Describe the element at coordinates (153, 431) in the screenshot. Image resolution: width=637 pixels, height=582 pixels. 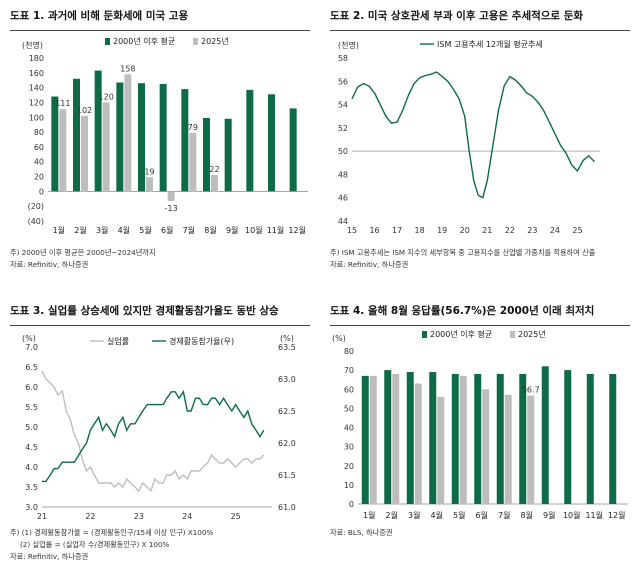
I see `series-line-unemployment` at that location.